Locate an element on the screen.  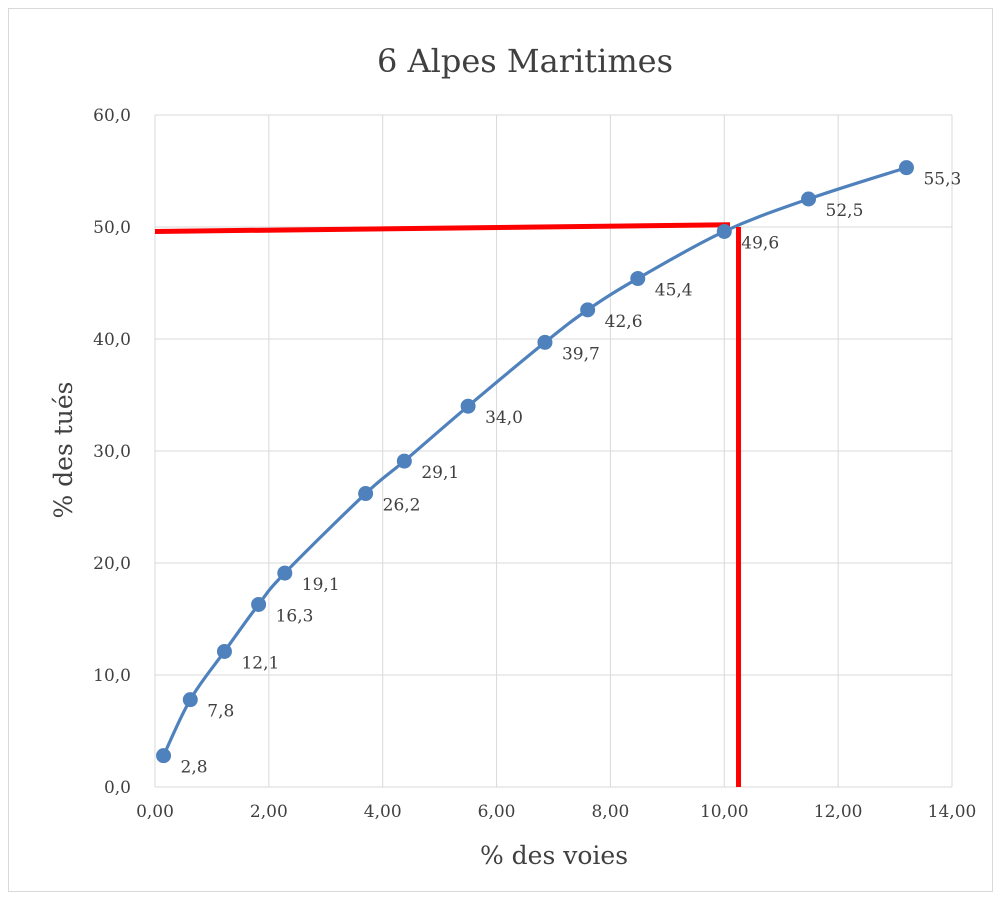
x-tick-label: 0,00 is located at coordinates (155, 812).